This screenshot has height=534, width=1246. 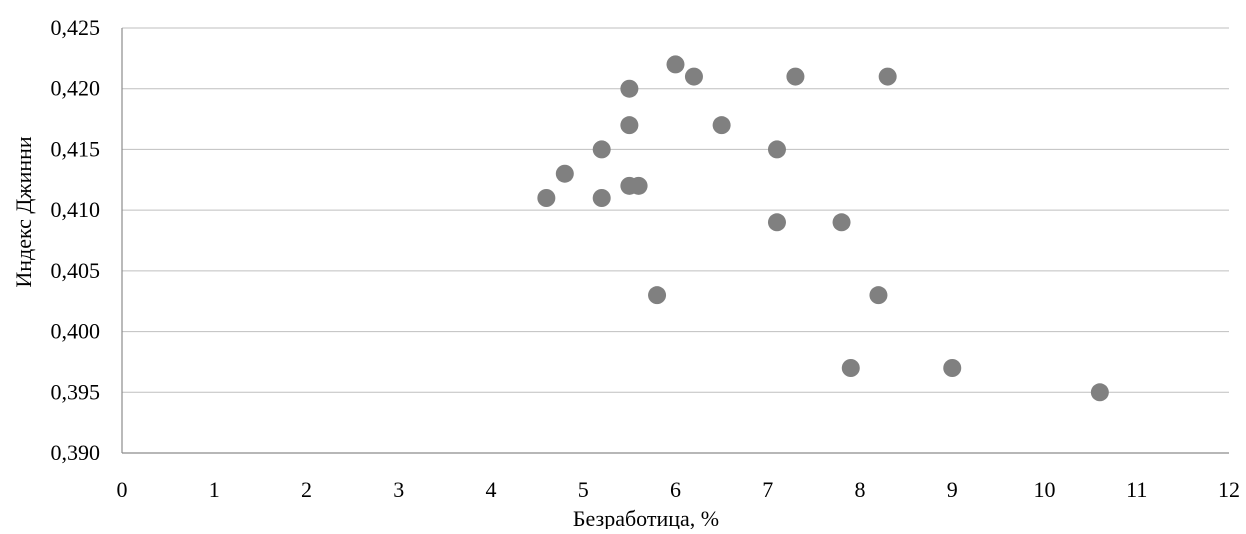 I want to click on y-axis-title: Индекс Джинни, so click(x=23, y=212).